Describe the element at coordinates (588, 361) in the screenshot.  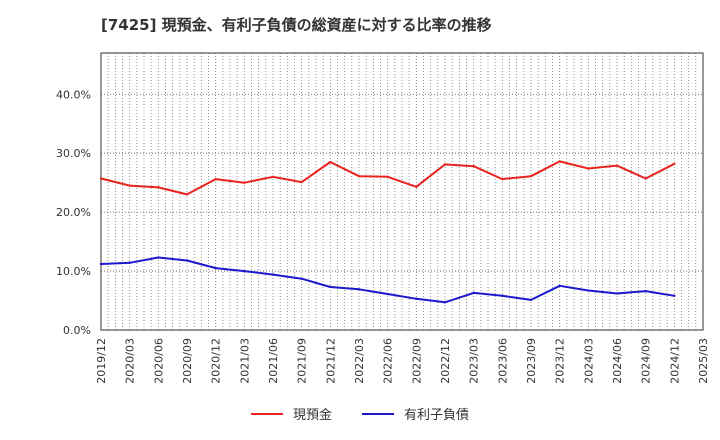
I see `x-tick-label: 2024/03` at that location.